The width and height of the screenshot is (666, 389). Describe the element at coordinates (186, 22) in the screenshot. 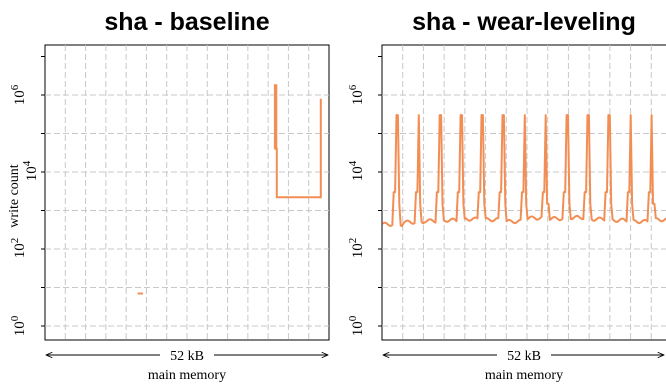

I see `chart-title: sha - baseline` at that location.